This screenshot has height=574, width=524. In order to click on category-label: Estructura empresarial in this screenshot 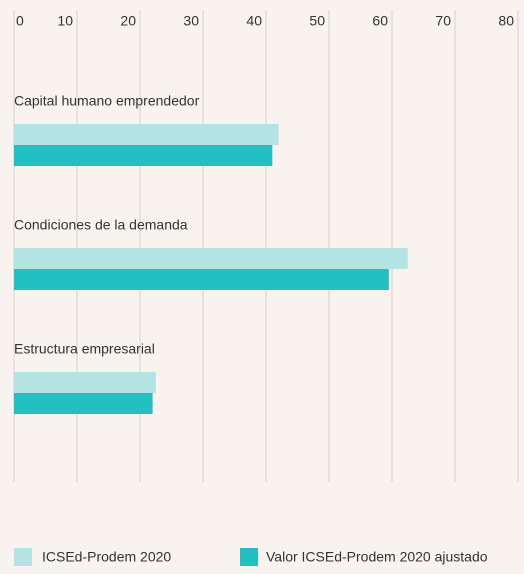, I will do `click(84, 349)`.